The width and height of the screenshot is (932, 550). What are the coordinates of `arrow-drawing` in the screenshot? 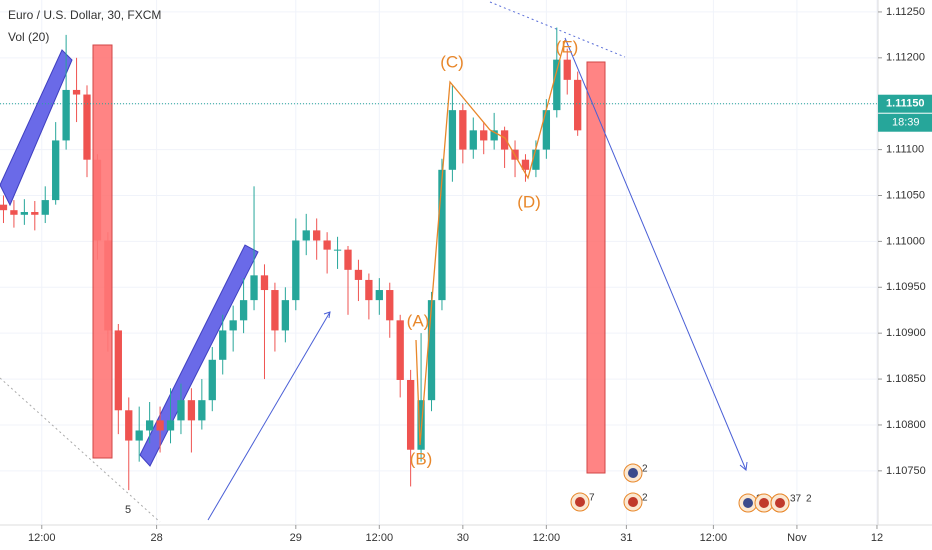 It's located at (269, 416).